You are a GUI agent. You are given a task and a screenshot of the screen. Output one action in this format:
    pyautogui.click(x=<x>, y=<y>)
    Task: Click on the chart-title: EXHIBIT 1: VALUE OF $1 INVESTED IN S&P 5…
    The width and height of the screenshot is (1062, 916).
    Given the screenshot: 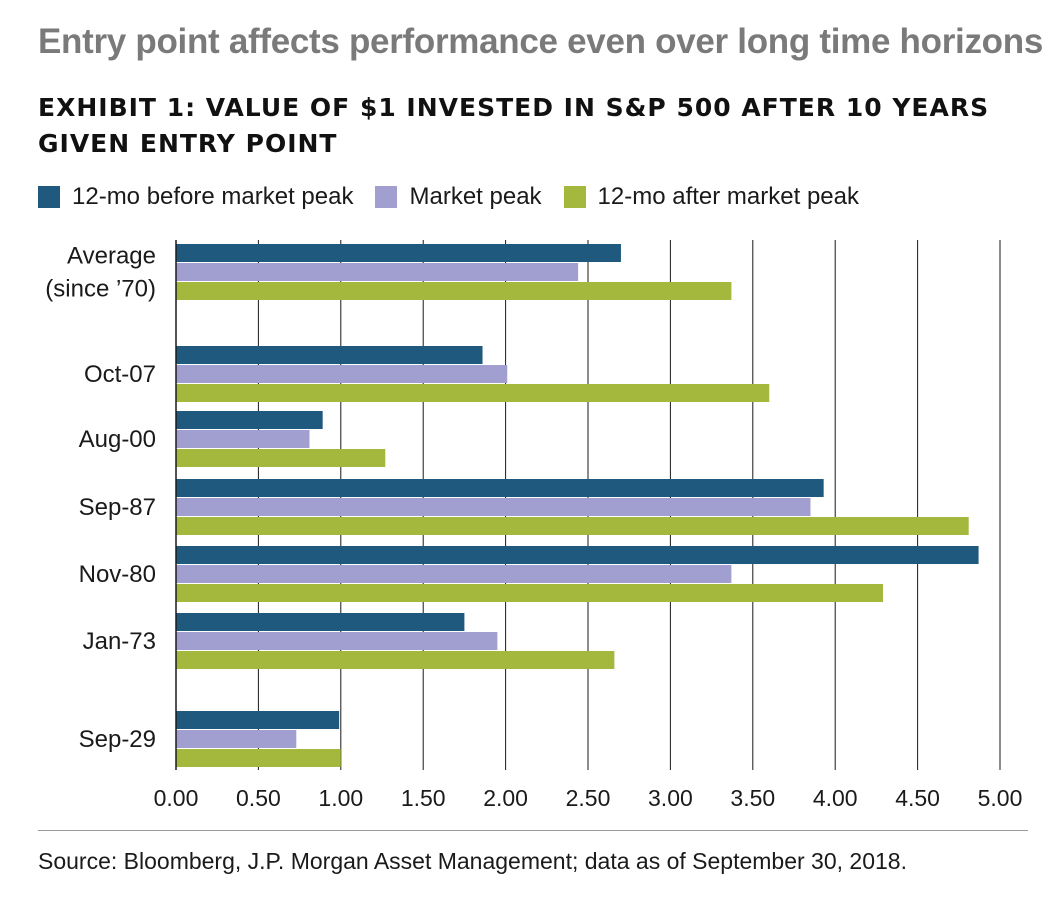 What is the action you would take?
    pyautogui.click(x=514, y=125)
    